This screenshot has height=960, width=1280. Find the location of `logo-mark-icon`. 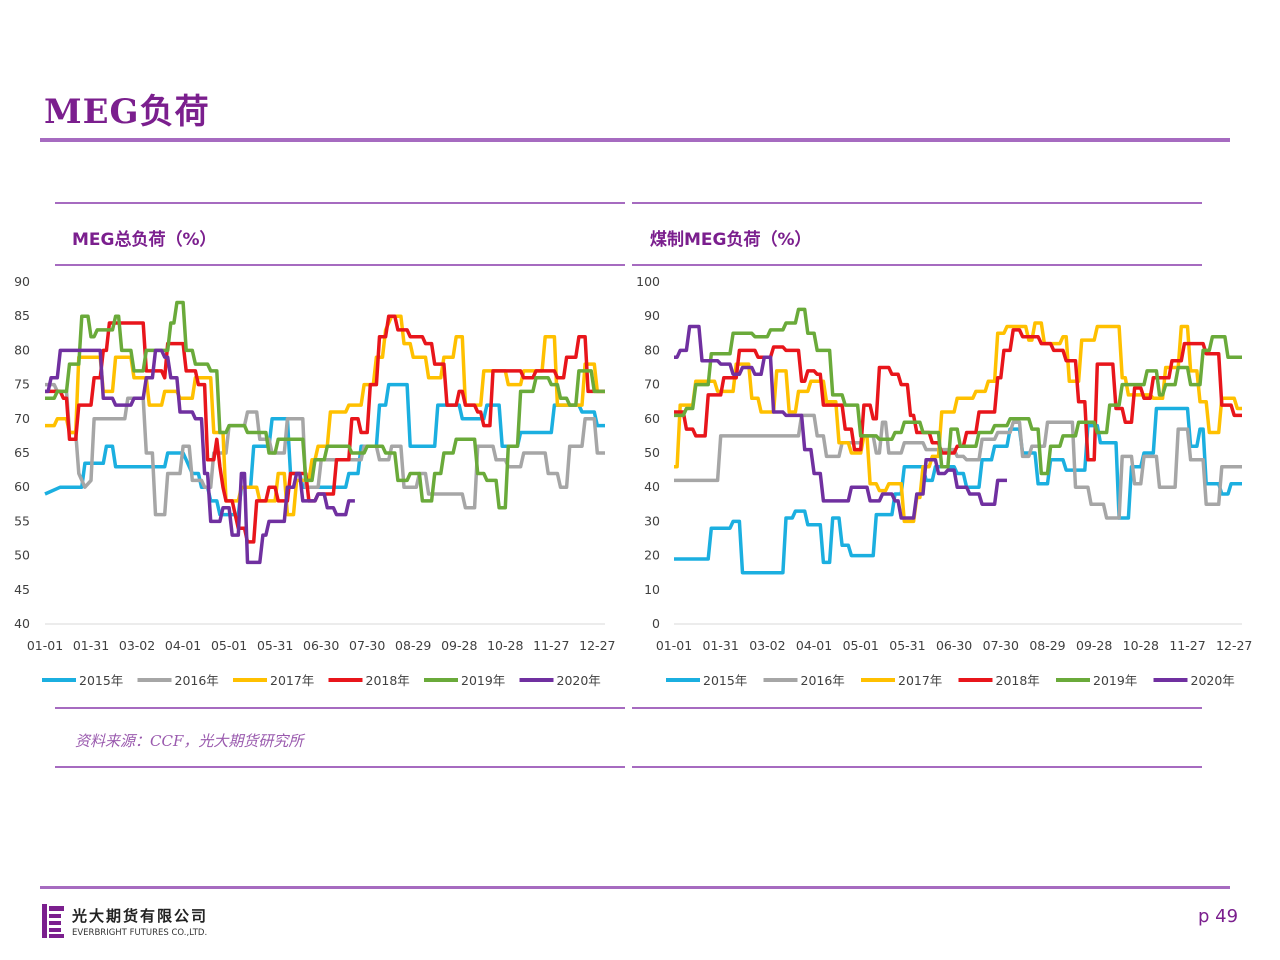

logo-mark-icon is located at coordinates (53, 921).